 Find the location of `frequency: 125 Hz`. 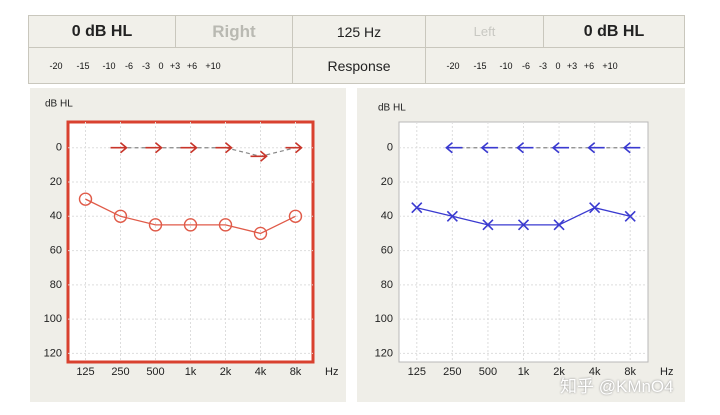

frequency: 125 Hz is located at coordinates (359, 31).